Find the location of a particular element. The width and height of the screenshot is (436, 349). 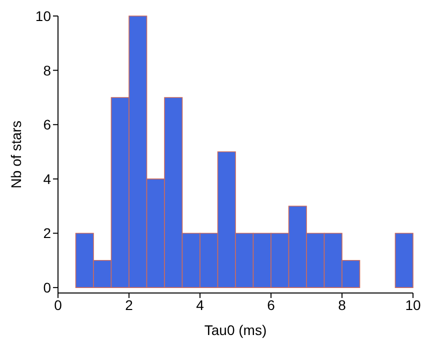

y-tick-label: 6 is located at coordinates (47, 124).